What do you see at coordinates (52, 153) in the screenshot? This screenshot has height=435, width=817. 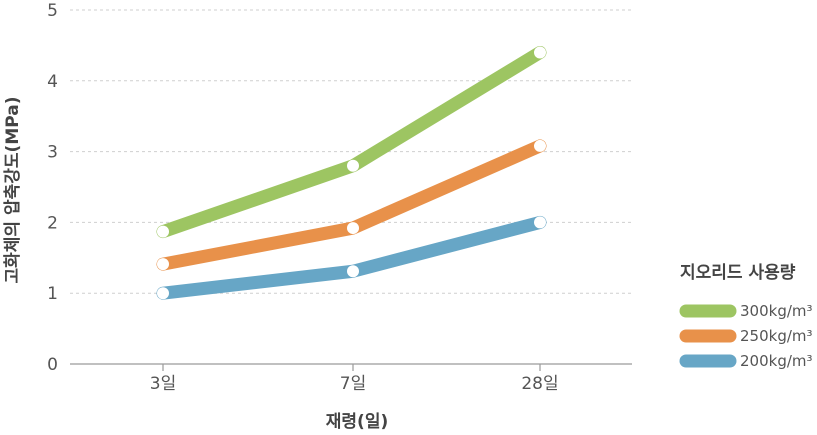 I see `y-tick-label: 3` at bounding box center [52, 153].